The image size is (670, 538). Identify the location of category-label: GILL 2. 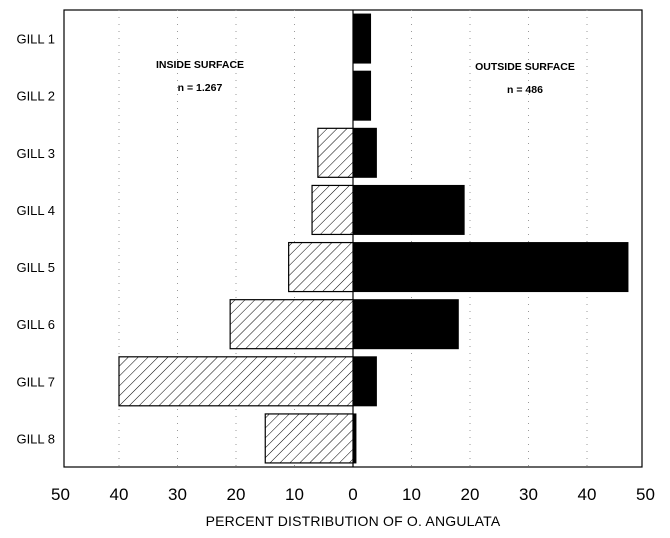
(35, 96).